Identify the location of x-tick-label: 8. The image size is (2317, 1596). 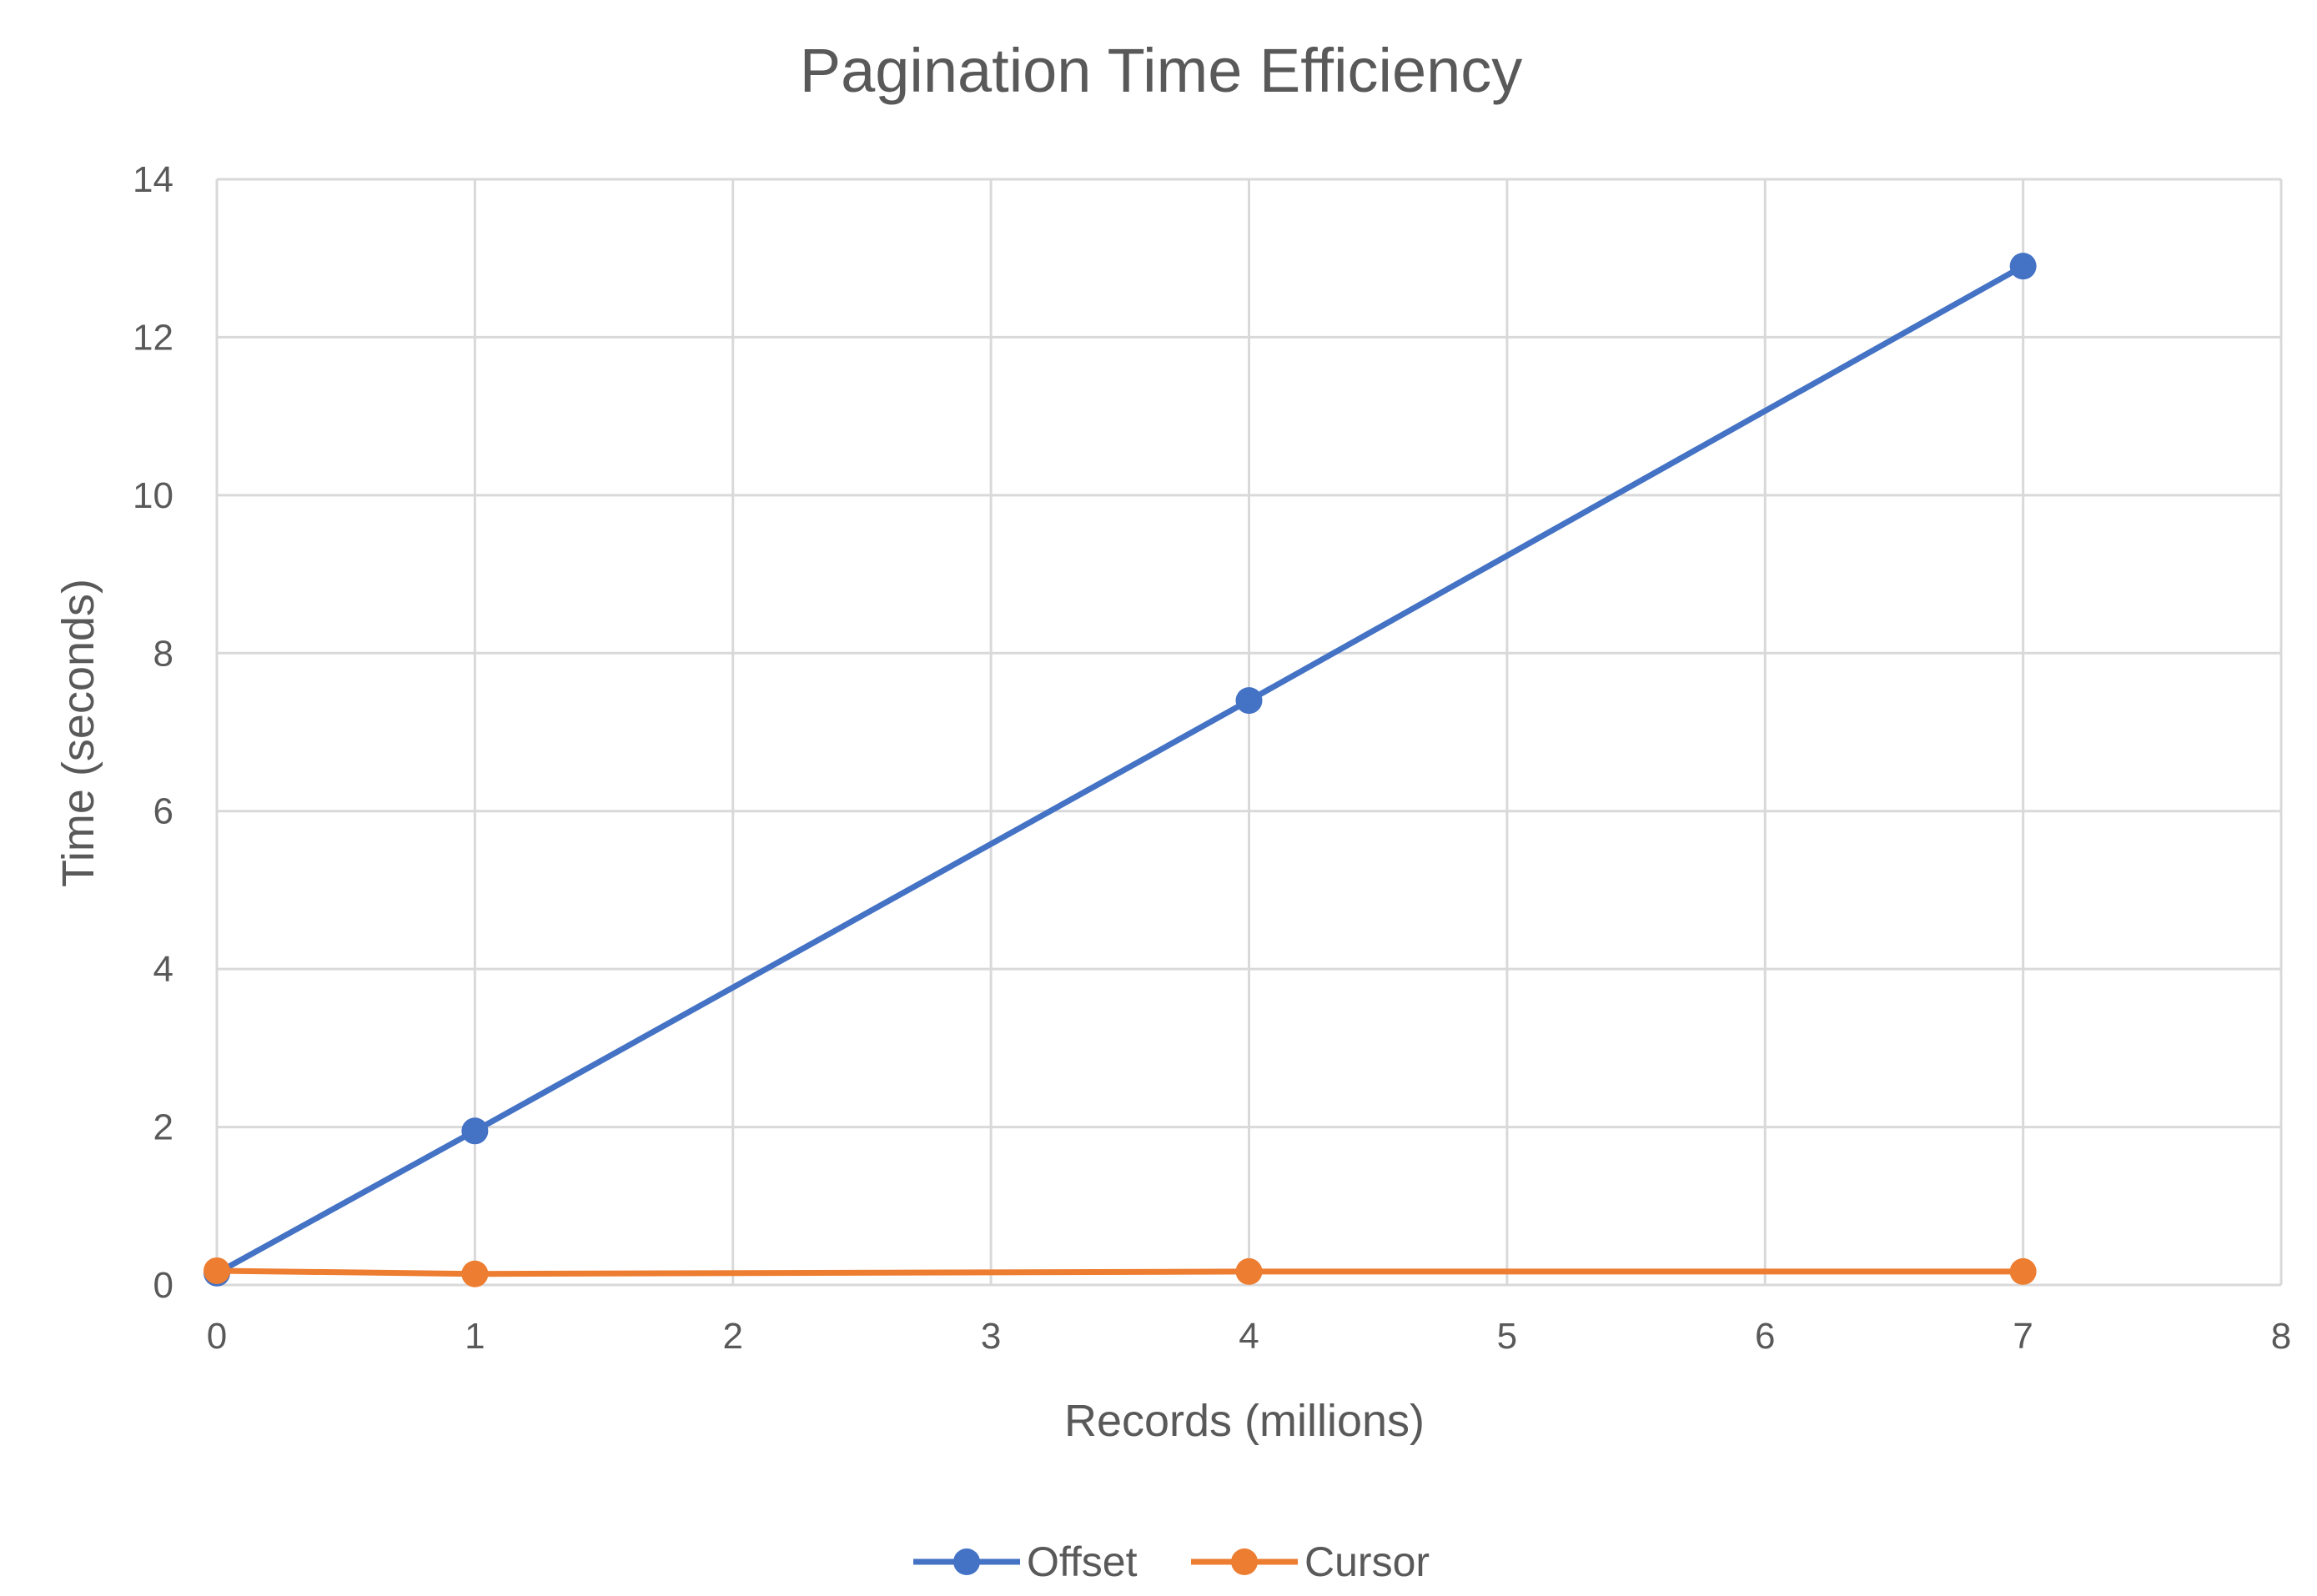
(2281, 1336).